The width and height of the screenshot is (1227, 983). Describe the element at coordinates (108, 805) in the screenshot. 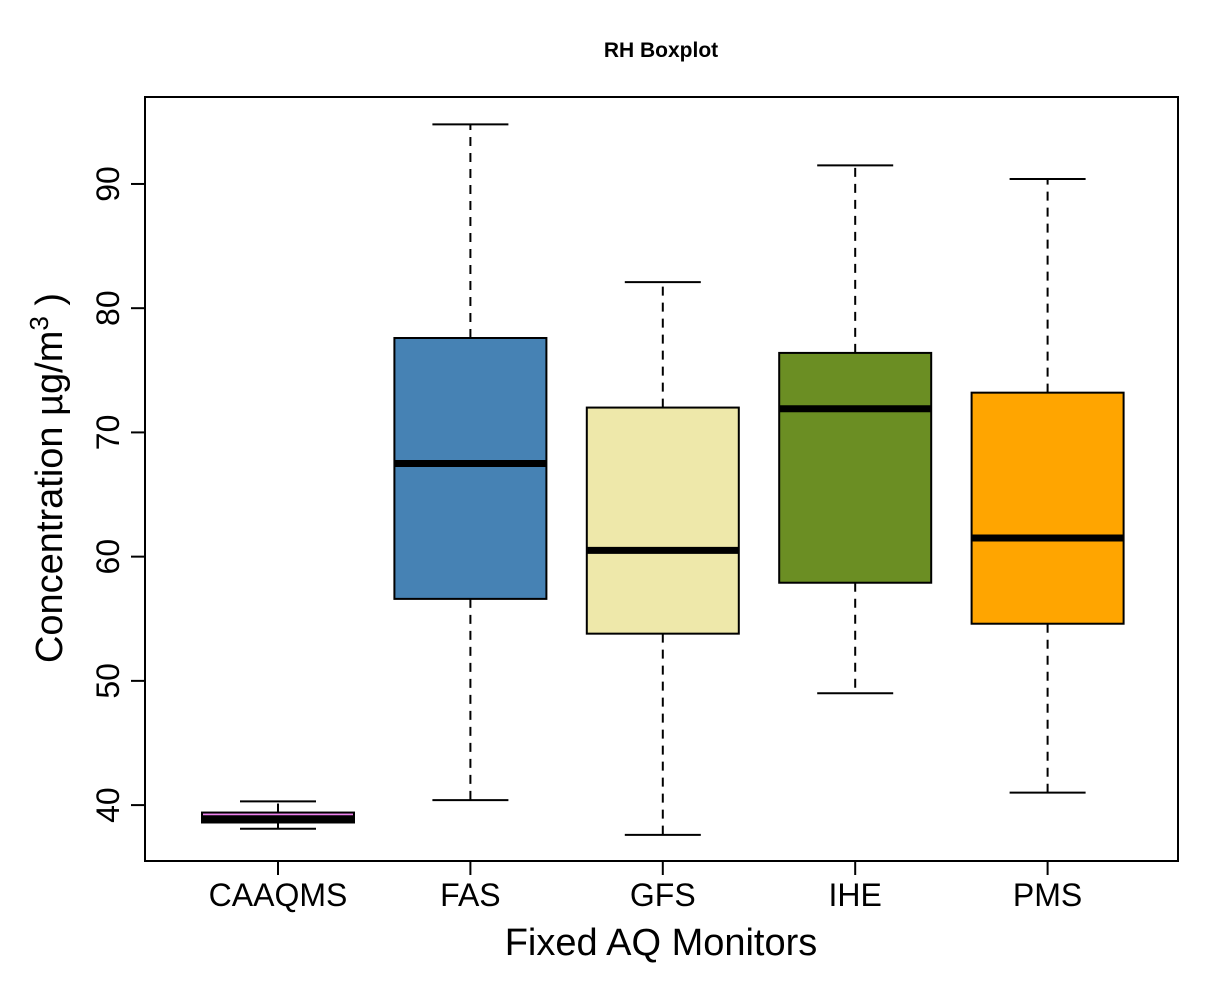

I see `y-tick-label-40: 40` at that location.